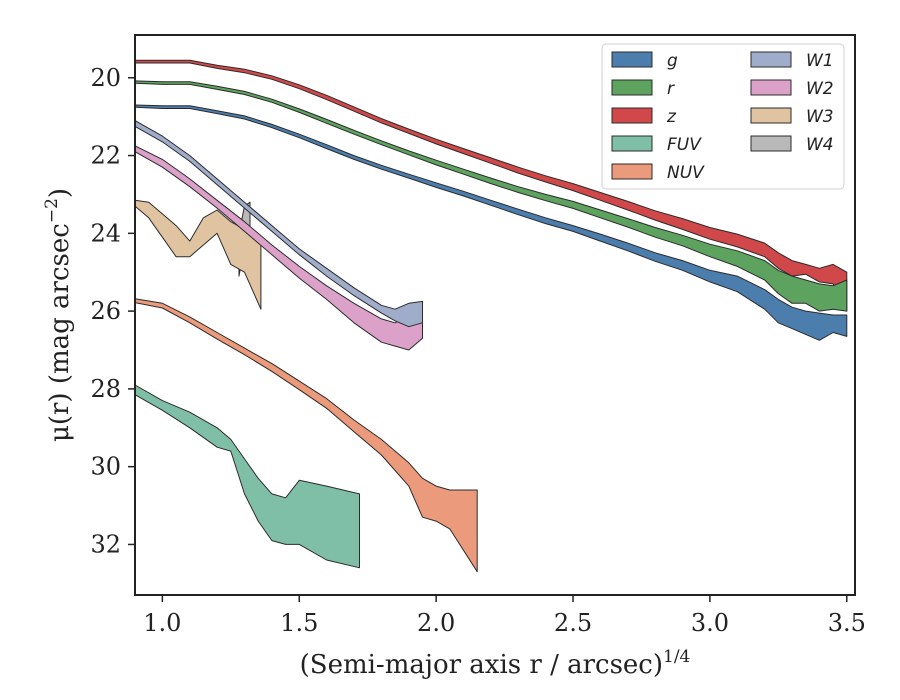  Describe the element at coordinates (686, 173) in the screenshot. I see `legend-label-nuv: NUV` at that location.